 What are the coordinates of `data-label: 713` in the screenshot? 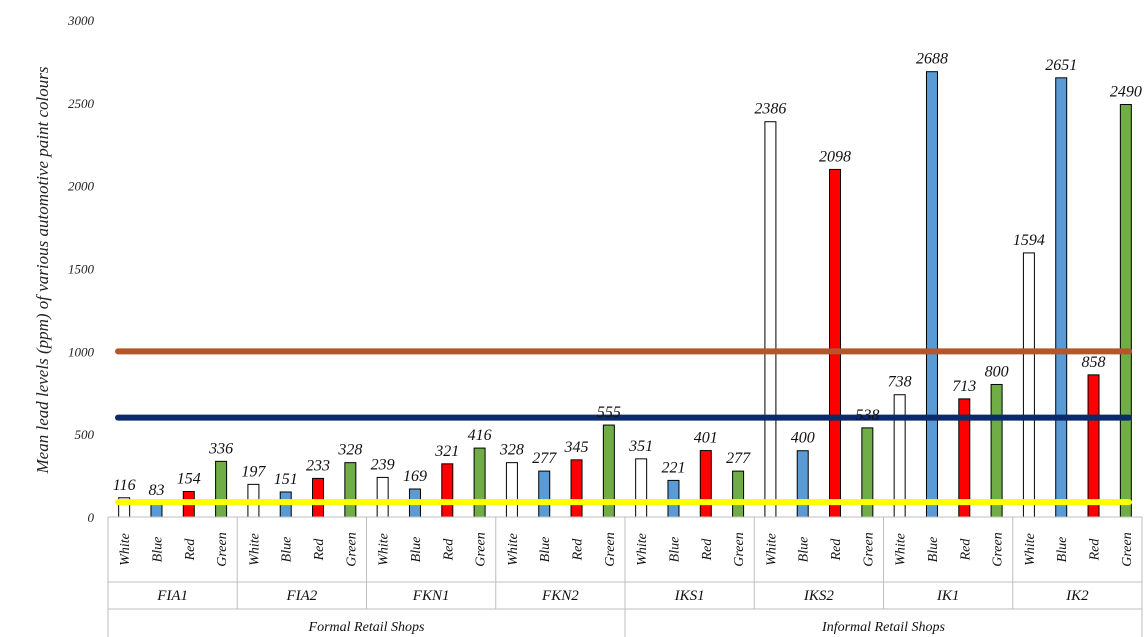 It's located at (964, 386).